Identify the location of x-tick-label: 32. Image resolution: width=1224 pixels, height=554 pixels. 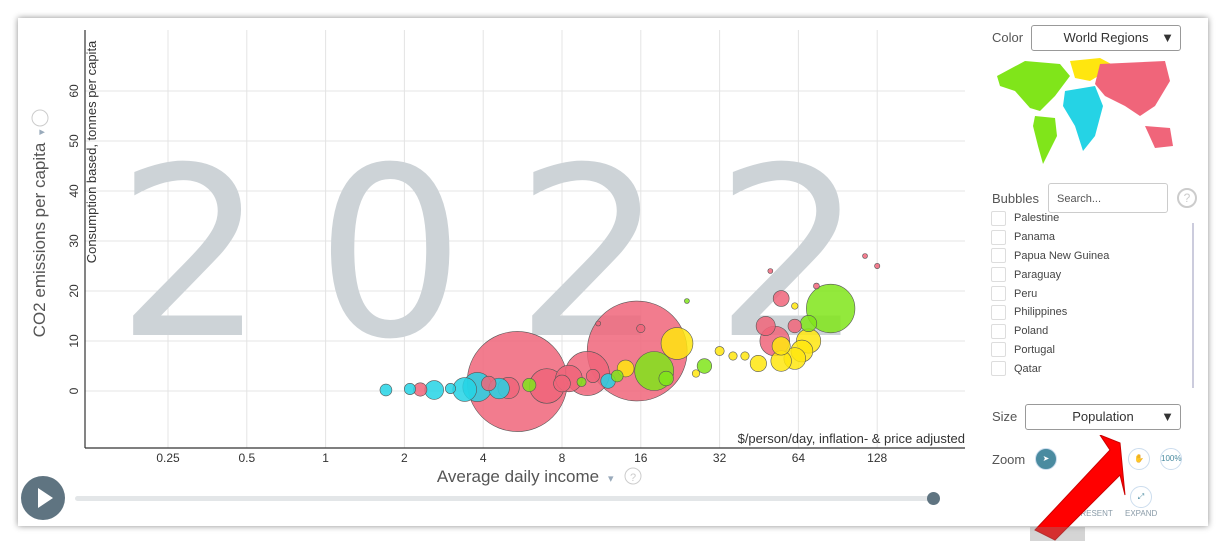
(720, 458).